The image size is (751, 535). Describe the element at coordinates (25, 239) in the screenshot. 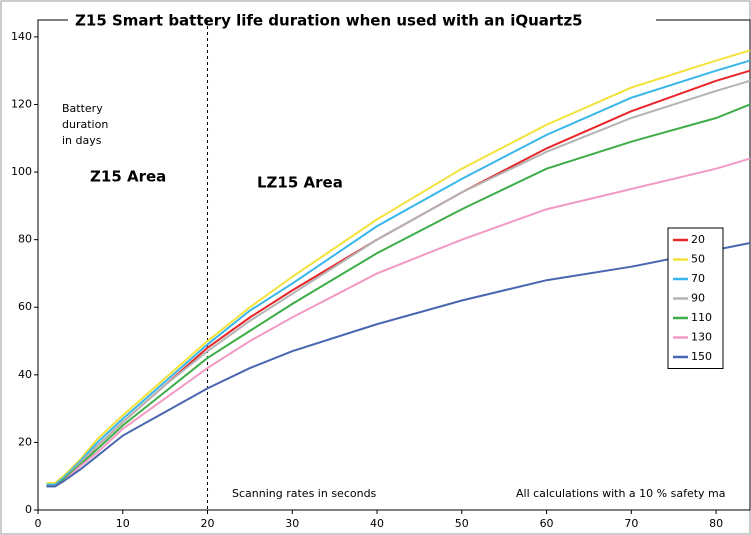

I see `y-tick-label: 80` at that location.